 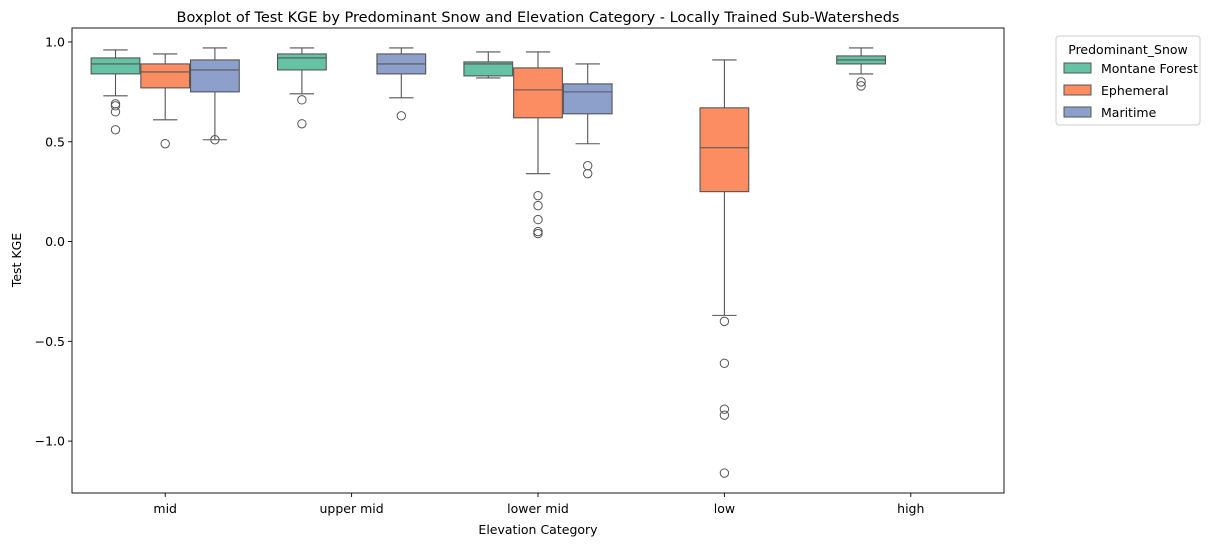 I want to click on legend-label: Montane Forest, so click(x=1149, y=68).